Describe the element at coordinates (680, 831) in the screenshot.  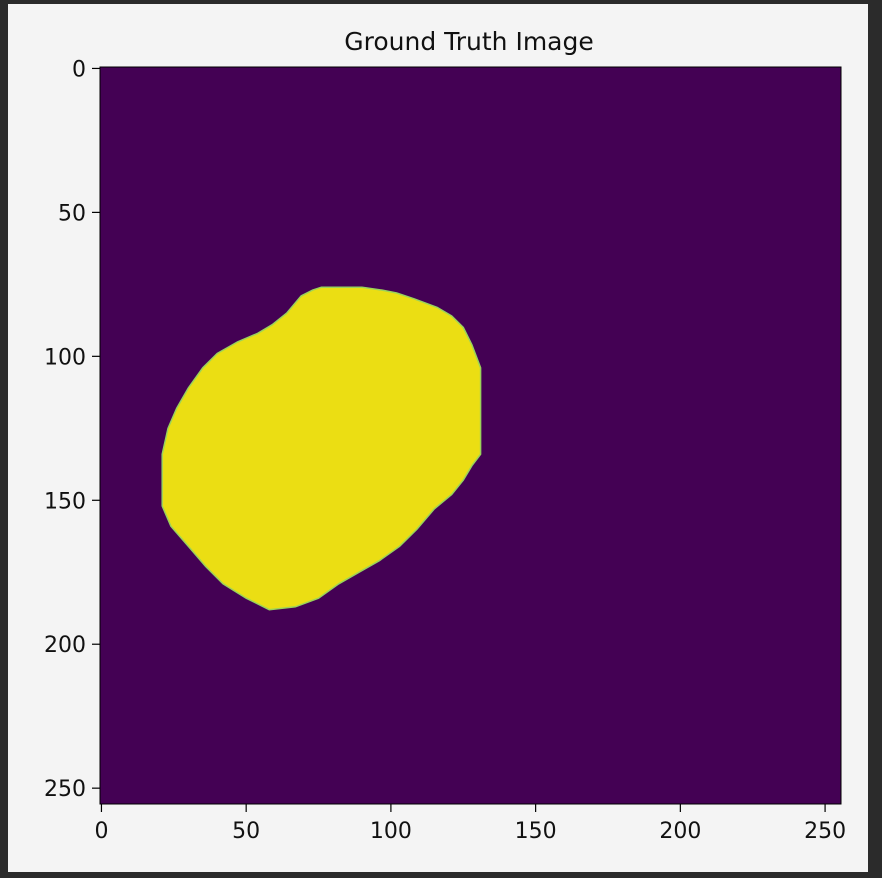
I see `x-tick-label: 200` at that location.